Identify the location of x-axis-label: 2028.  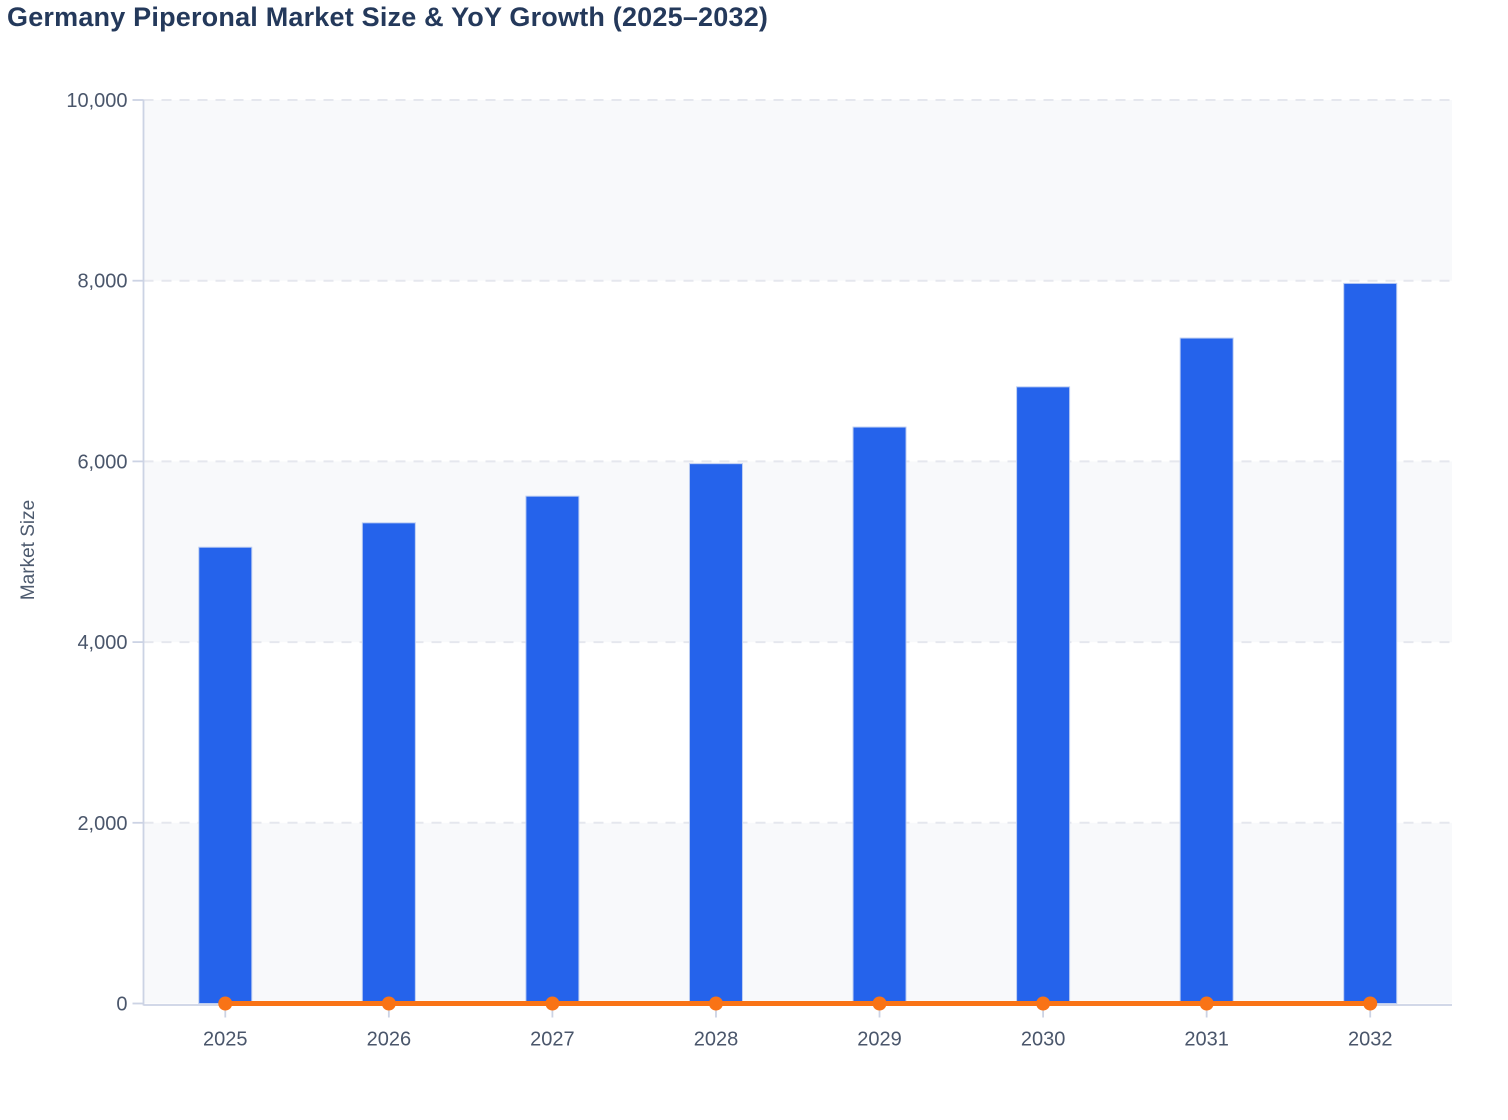
(716, 1040).